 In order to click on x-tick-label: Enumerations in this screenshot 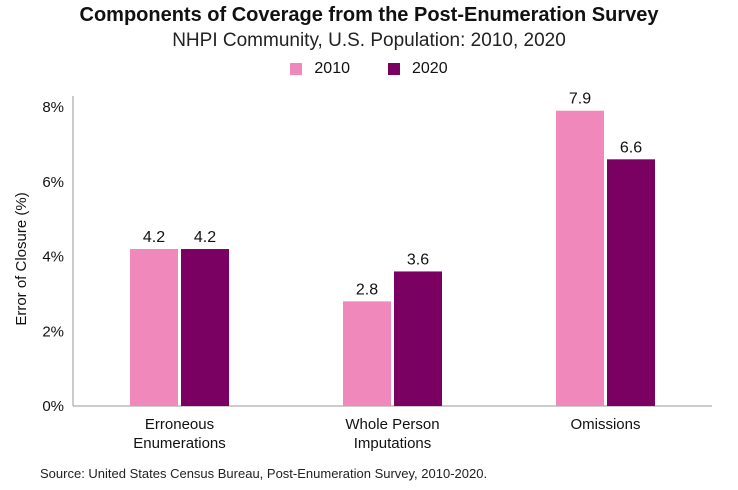, I will do `click(179, 443)`.